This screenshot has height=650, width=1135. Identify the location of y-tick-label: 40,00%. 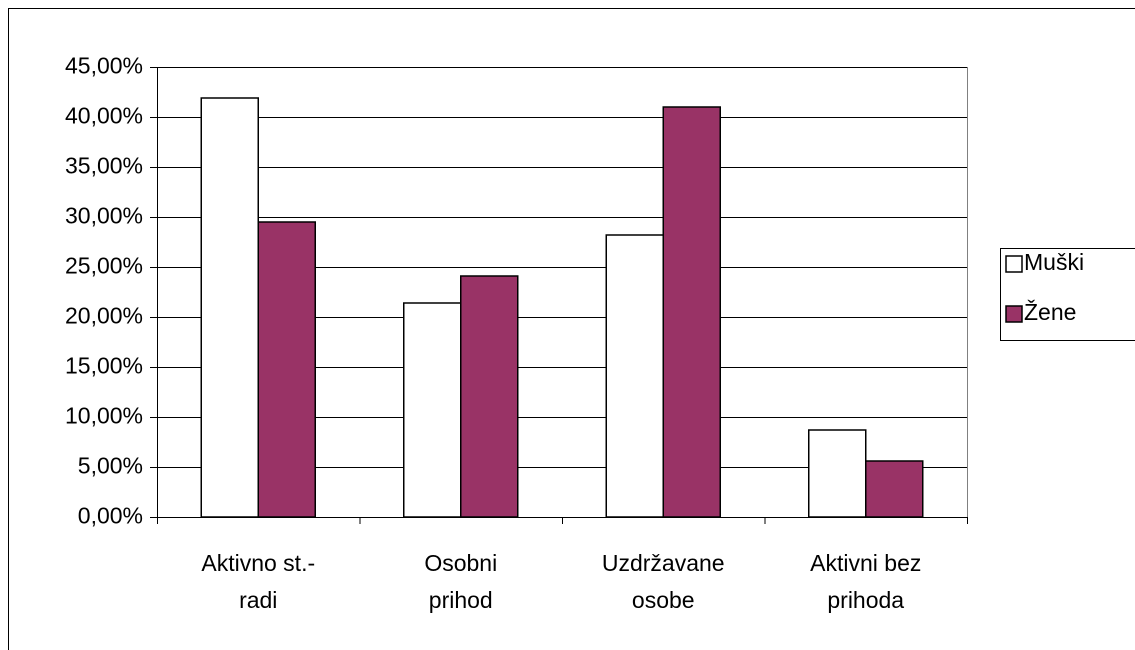
(104, 116).